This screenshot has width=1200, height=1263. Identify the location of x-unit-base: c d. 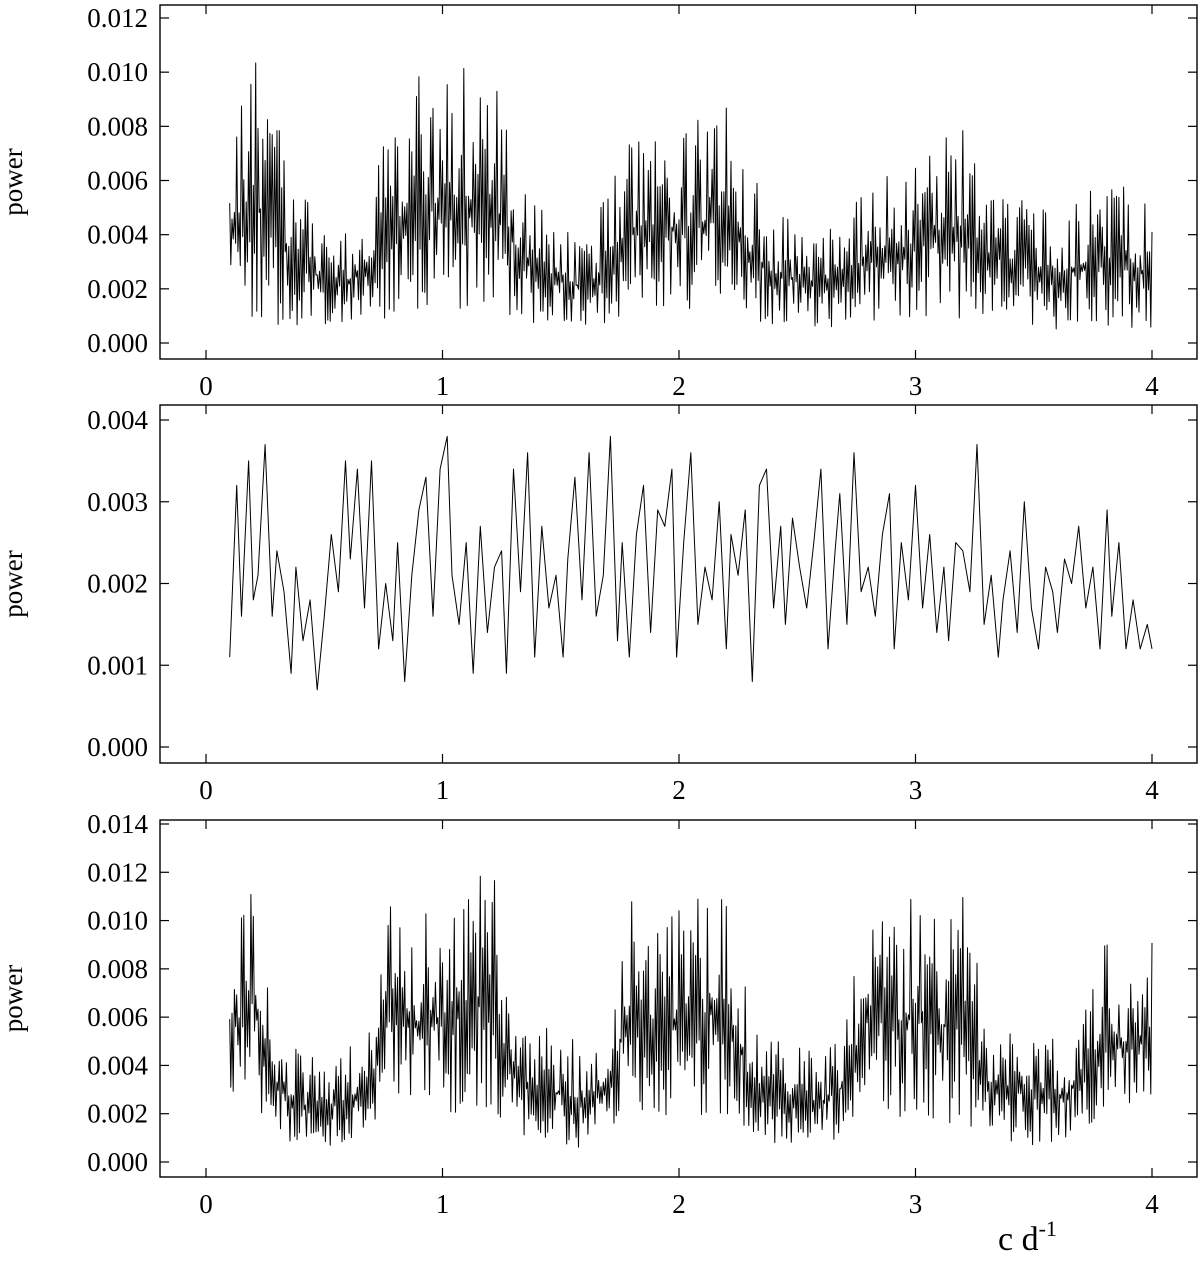
(1018, 1239).